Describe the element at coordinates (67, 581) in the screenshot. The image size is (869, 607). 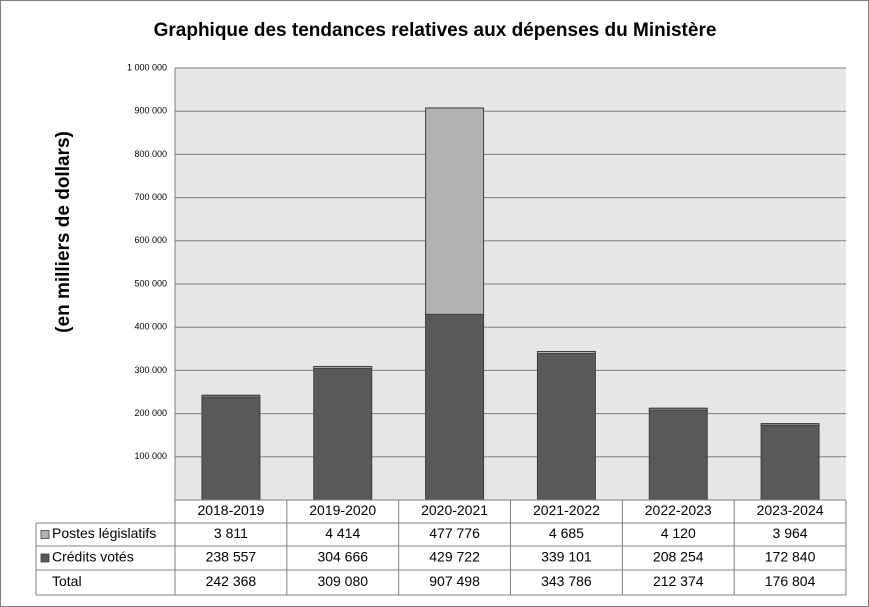
I see `legend-label: Total` at that location.